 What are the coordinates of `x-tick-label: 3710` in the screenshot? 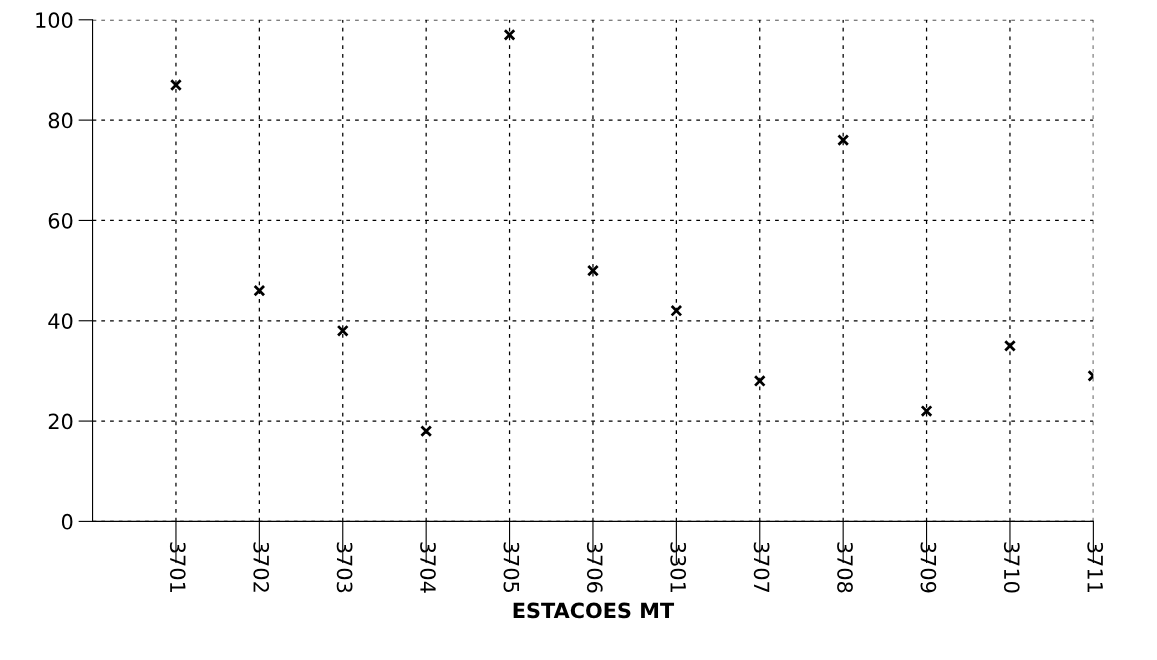 It's located at (1011, 567).